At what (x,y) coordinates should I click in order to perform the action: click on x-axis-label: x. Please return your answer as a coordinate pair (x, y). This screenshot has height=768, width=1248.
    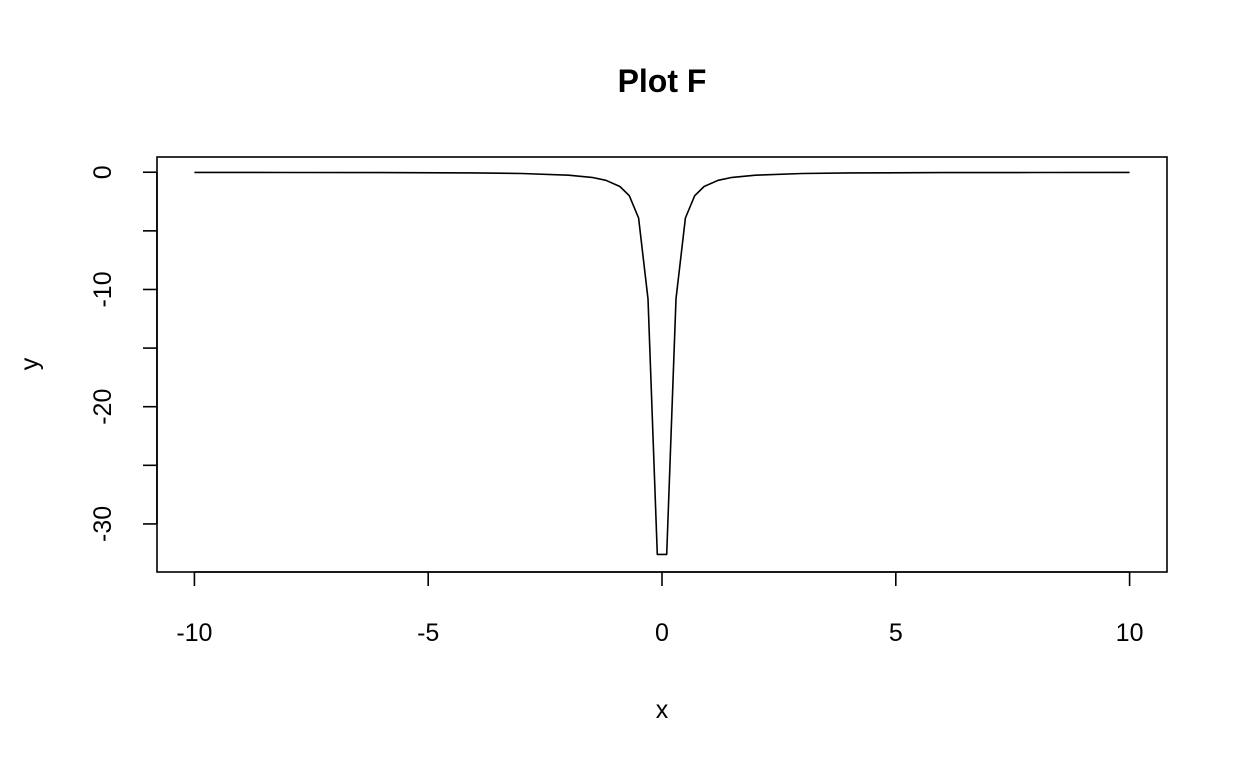
    Looking at the image, I should click on (662, 710).